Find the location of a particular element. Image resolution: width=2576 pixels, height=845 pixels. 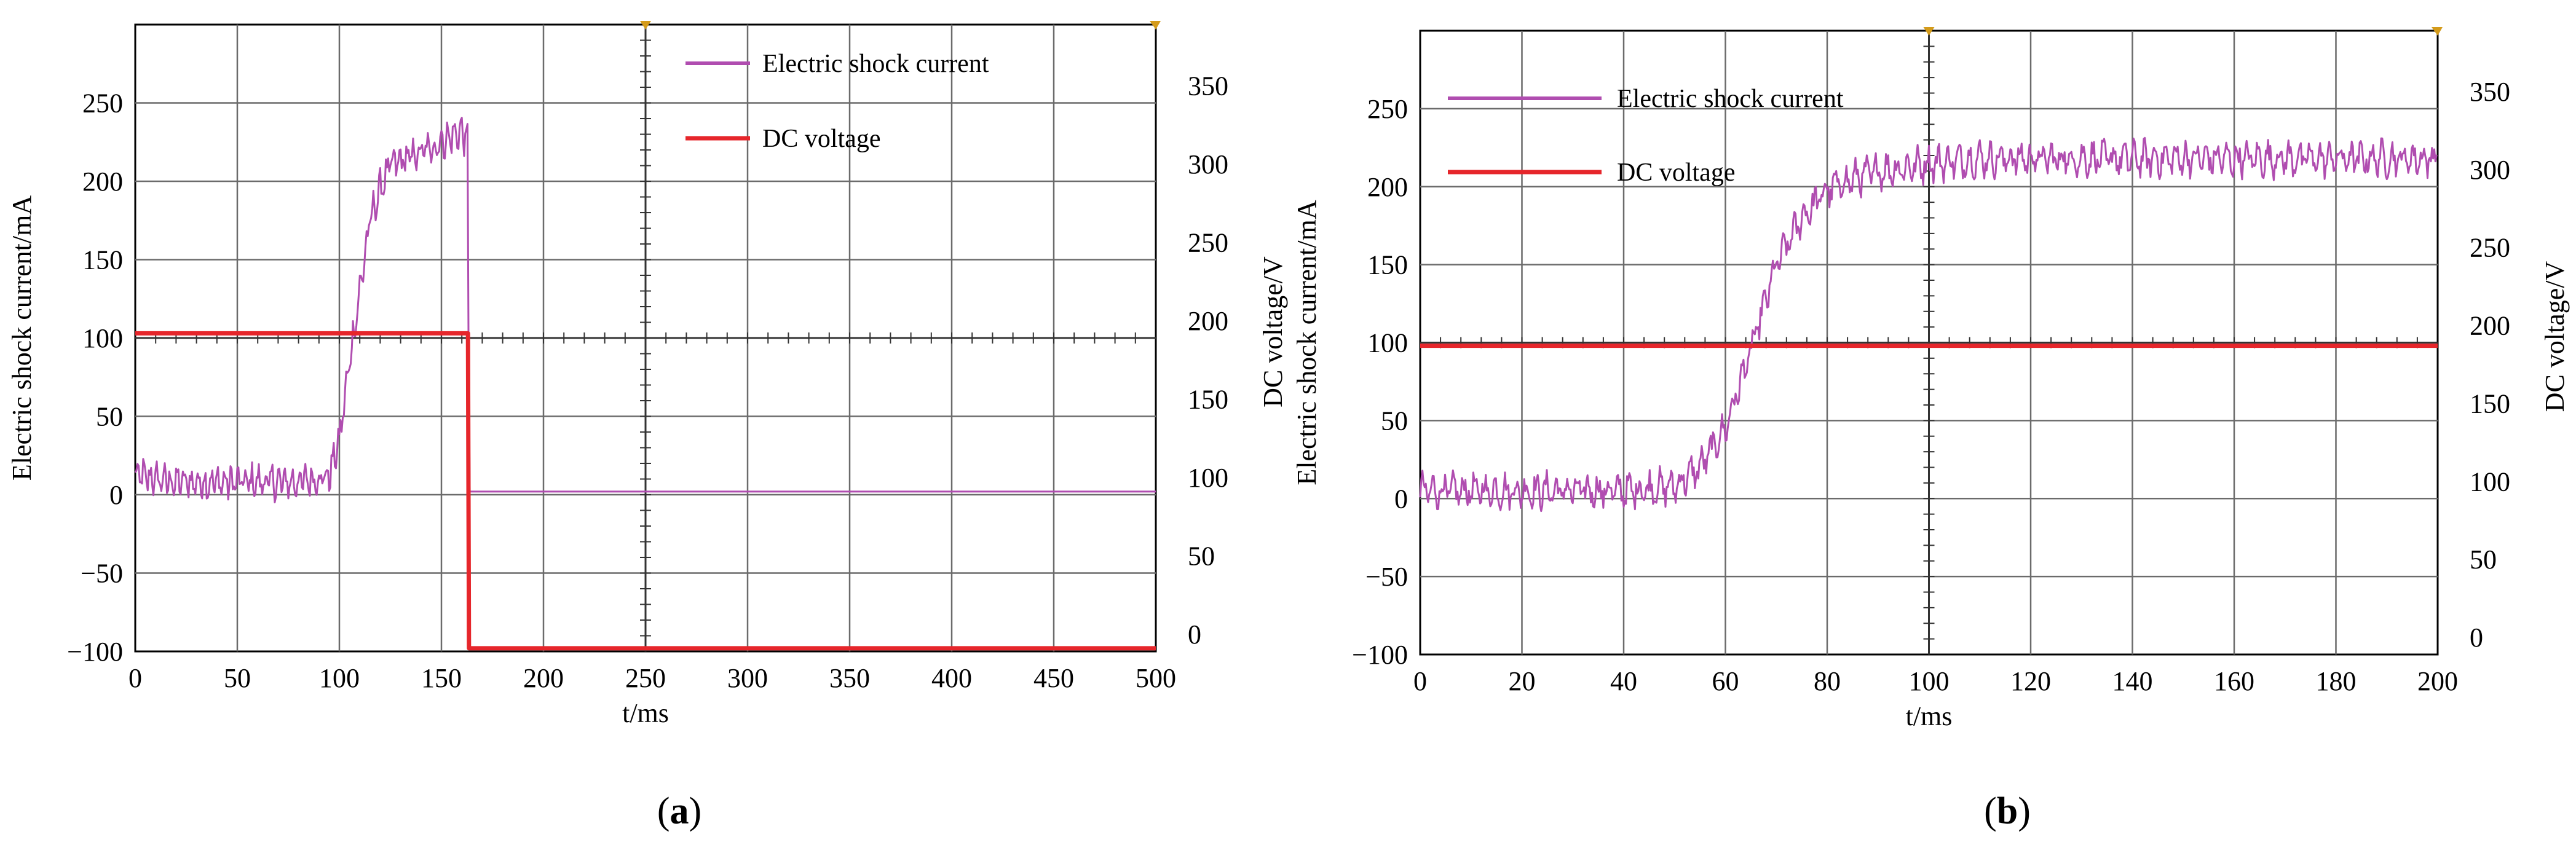

x-tick-label: 140 is located at coordinates (2132, 681).